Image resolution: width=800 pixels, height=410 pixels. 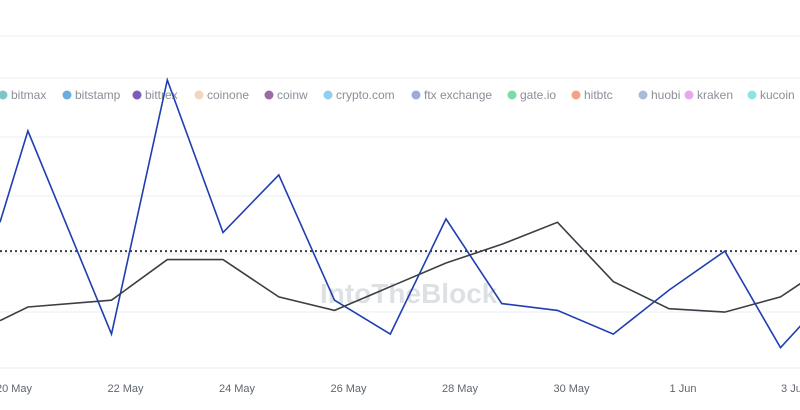 I want to click on legend-label: hitbtc, so click(x=598, y=95).